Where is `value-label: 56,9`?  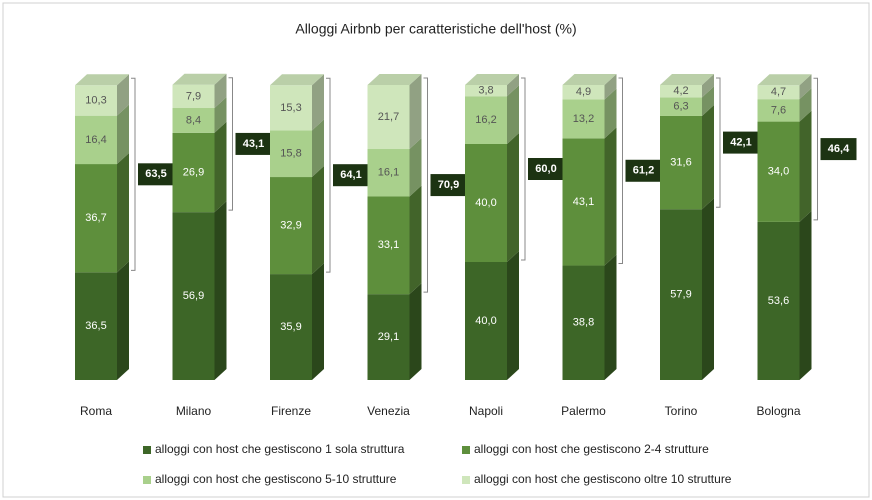
value-label: 56,9 is located at coordinates (193, 296).